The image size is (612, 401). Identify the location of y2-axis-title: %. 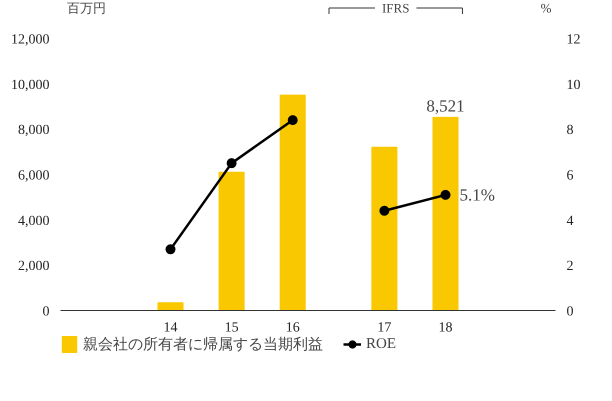
(546, 8).